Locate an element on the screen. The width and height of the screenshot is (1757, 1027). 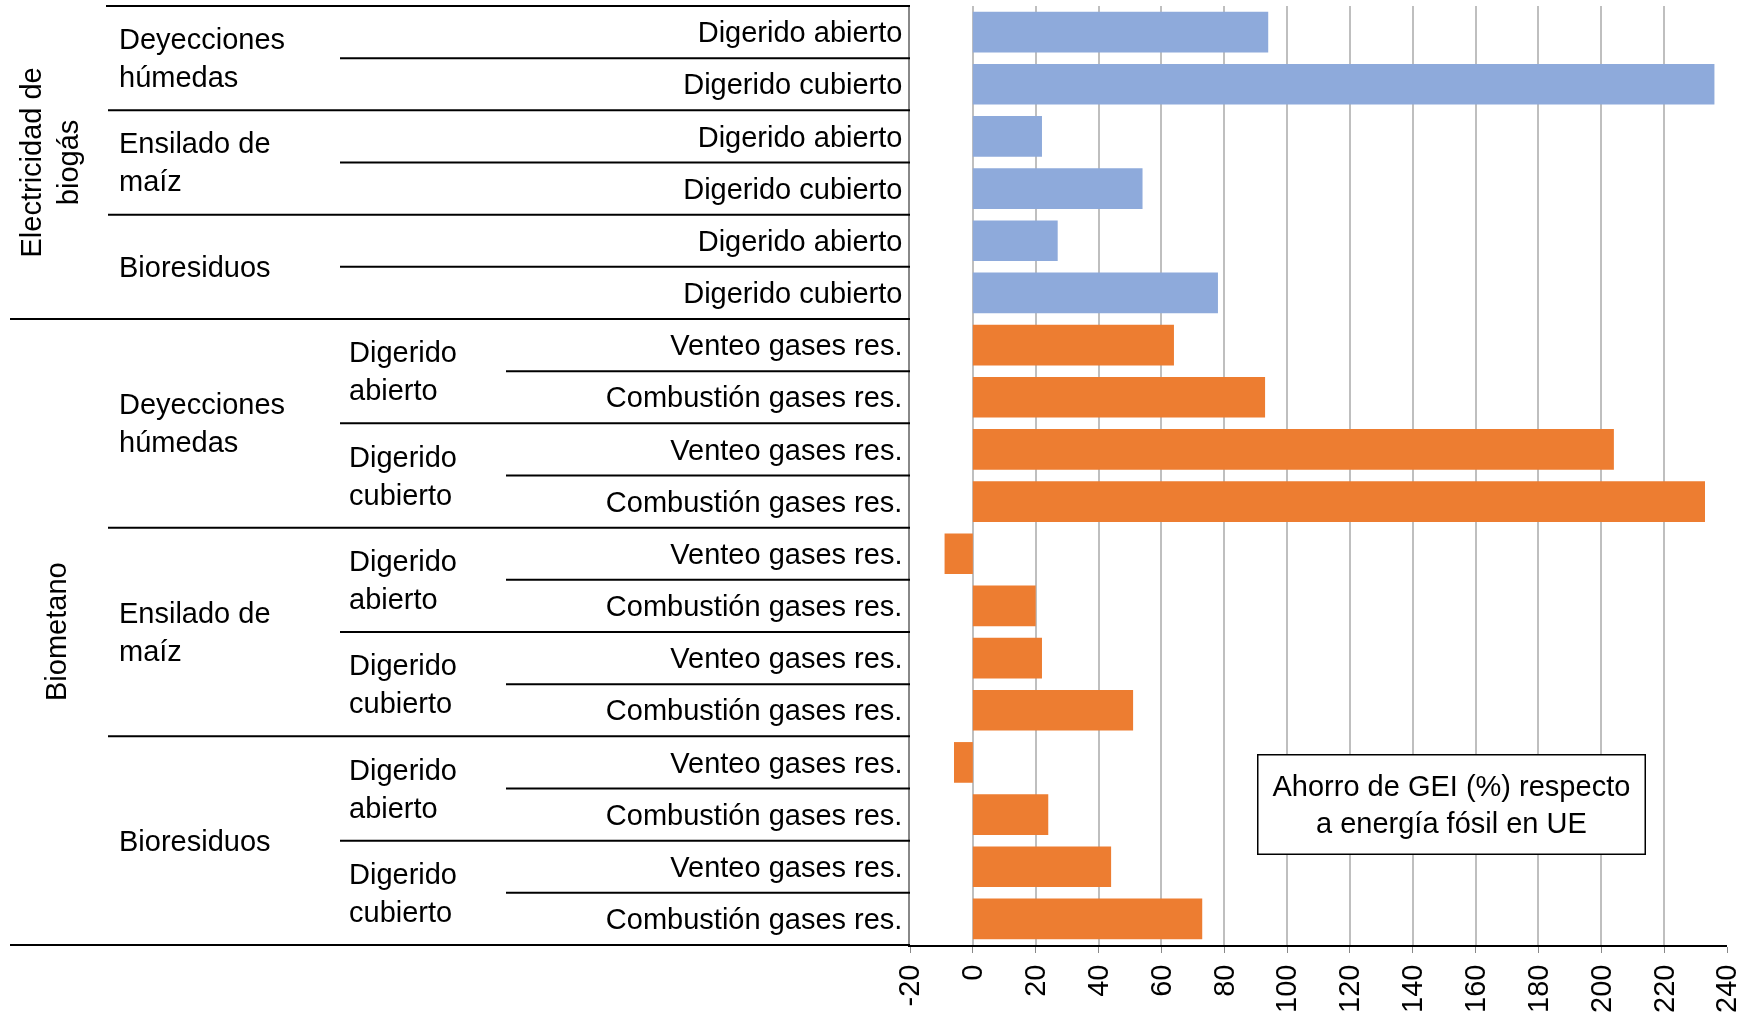
x-tick-label: 200 is located at coordinates (1600, 988).